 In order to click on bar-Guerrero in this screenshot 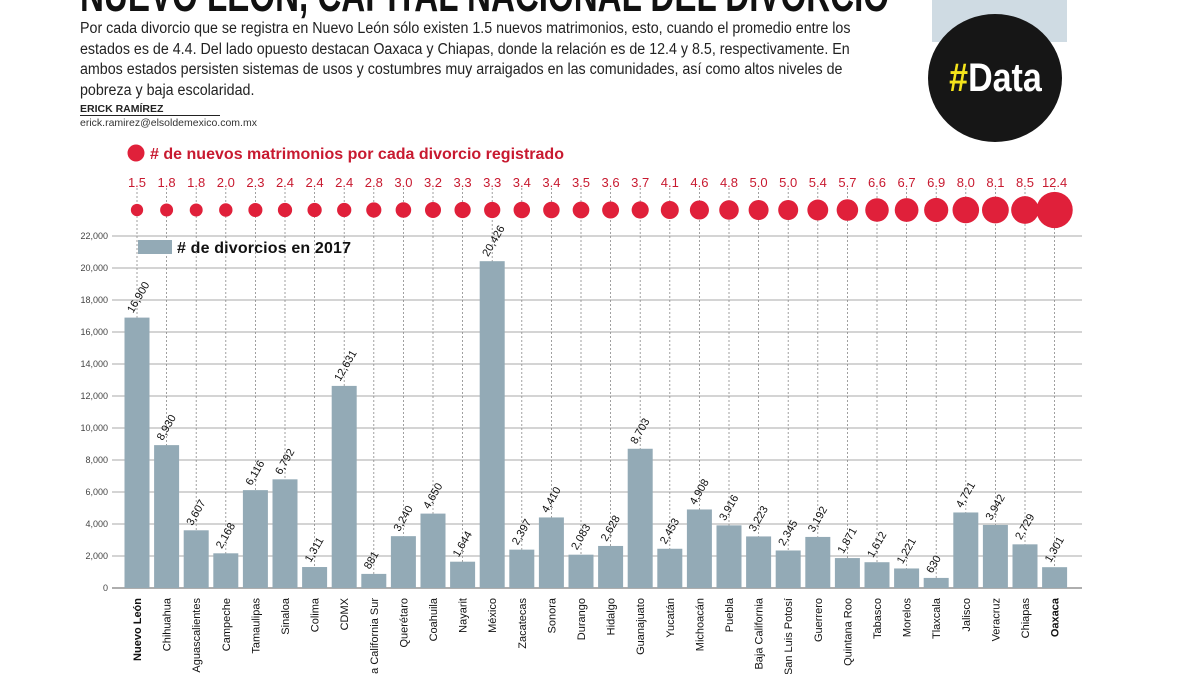, I will do `click(818, 562)`.